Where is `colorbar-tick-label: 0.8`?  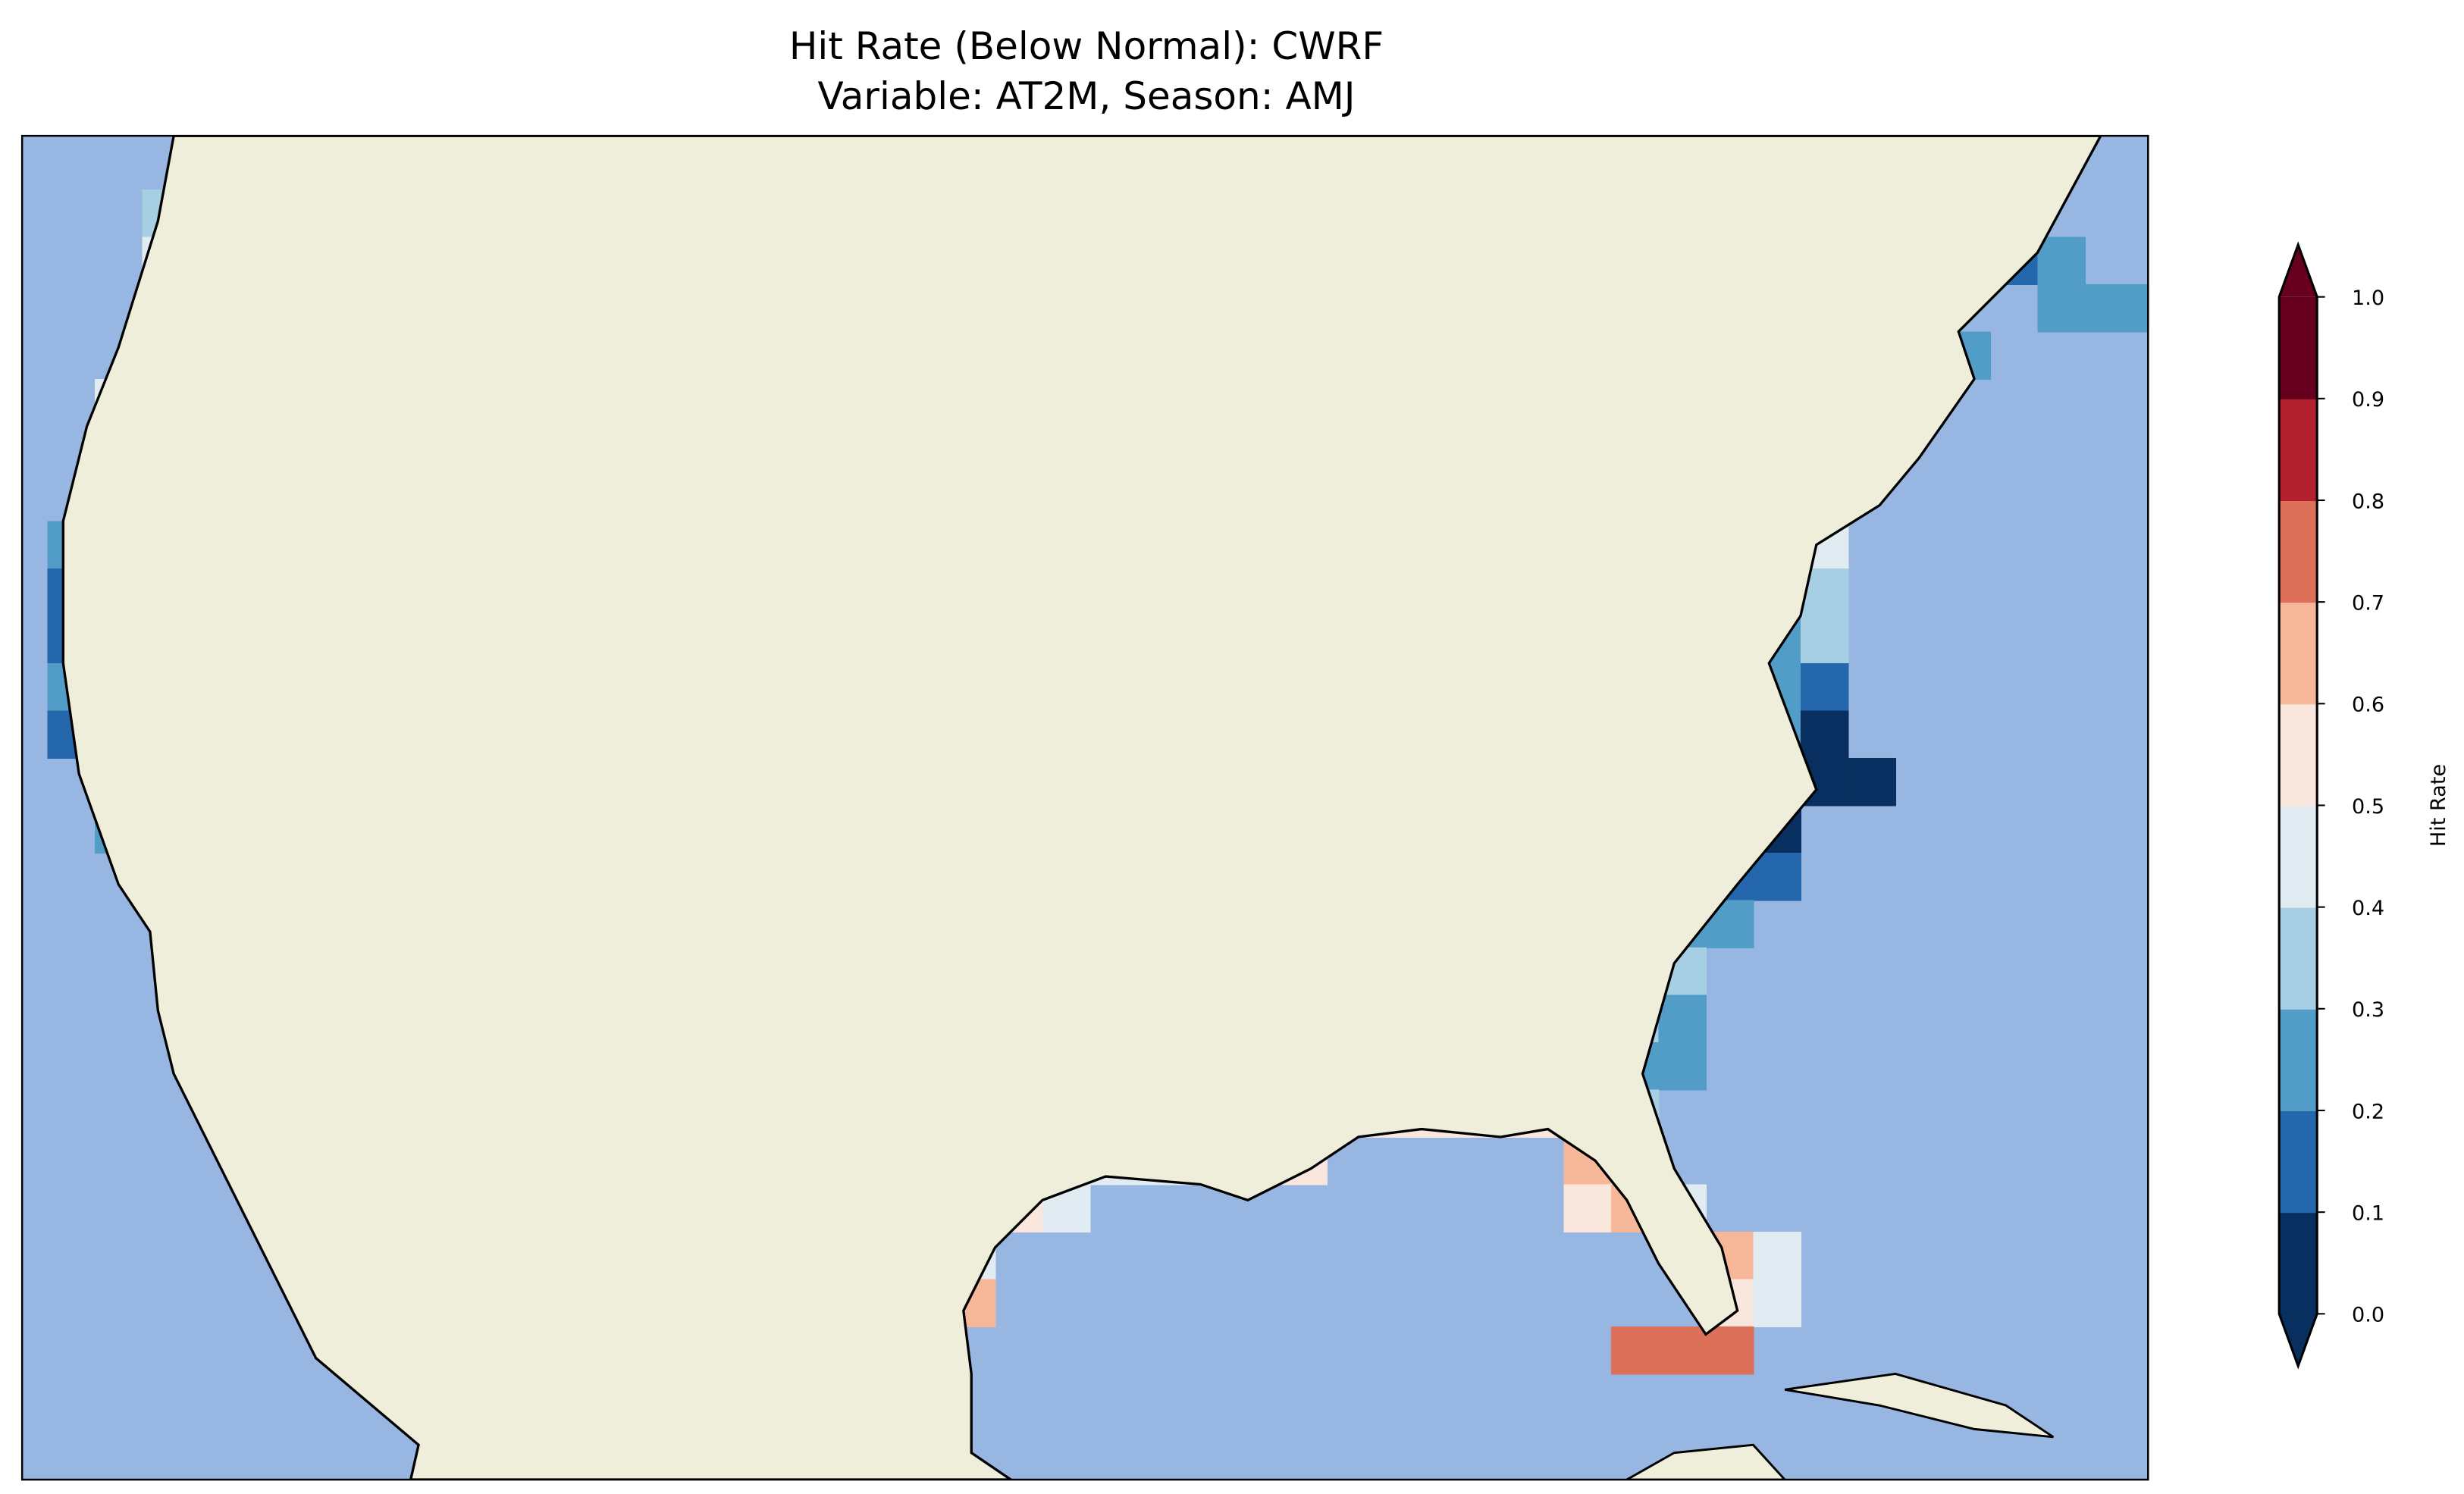 colorbar-tick-label: 0.8 is located at coordinates (2368, 501).